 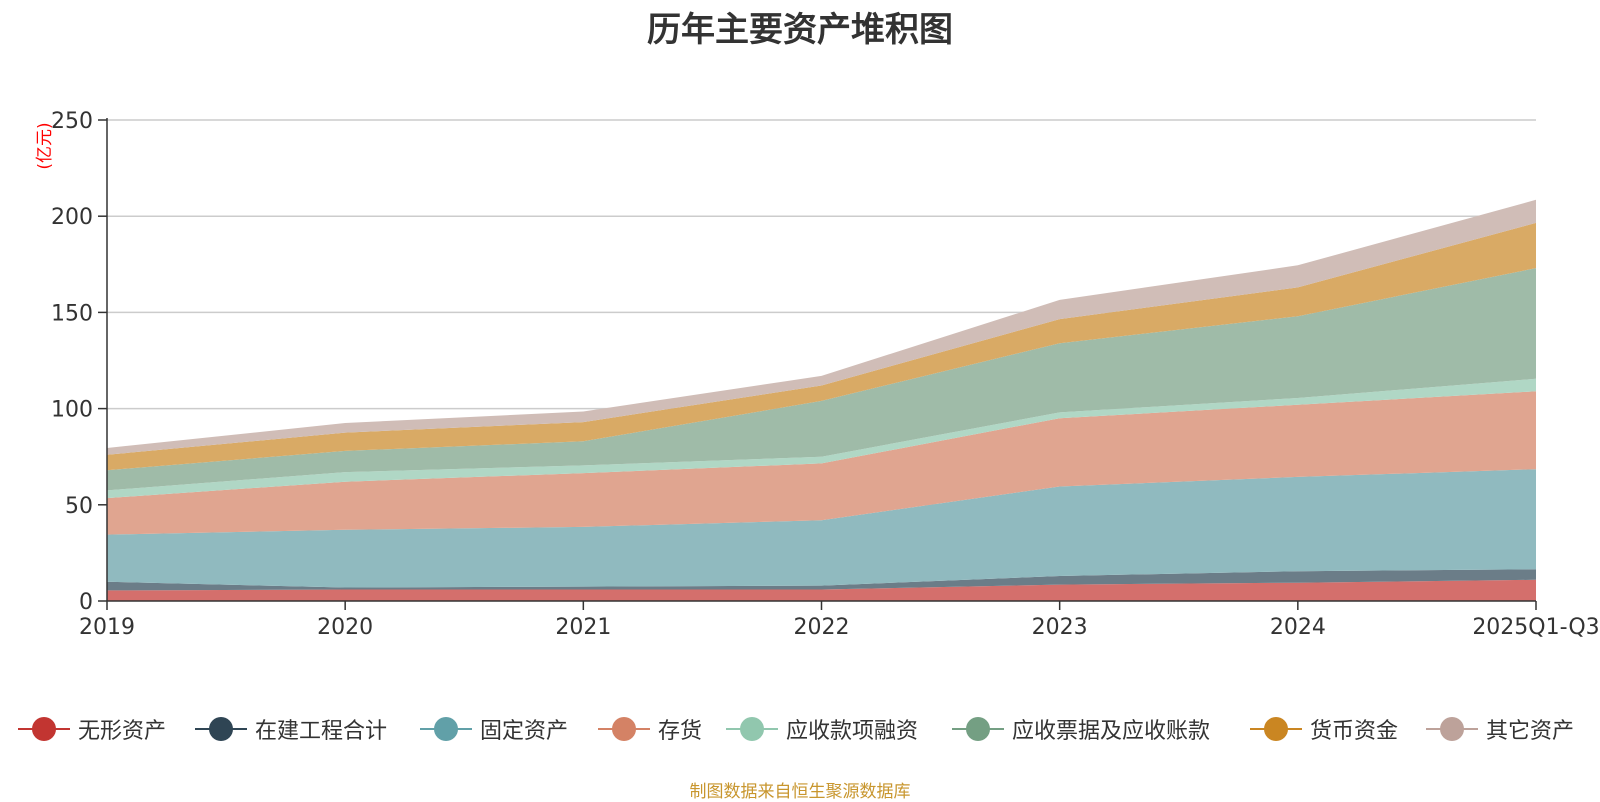 I want to click on x-tick-label: 2025Q1-Q3, so click(x=1535, y=627).